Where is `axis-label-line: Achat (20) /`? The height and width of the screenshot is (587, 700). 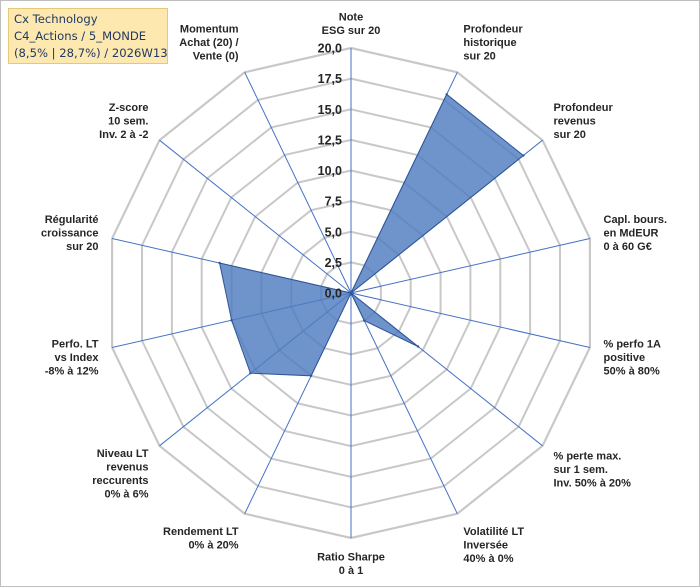 axis-label-line: Achat (20) / is located at coordinates (208, 43).